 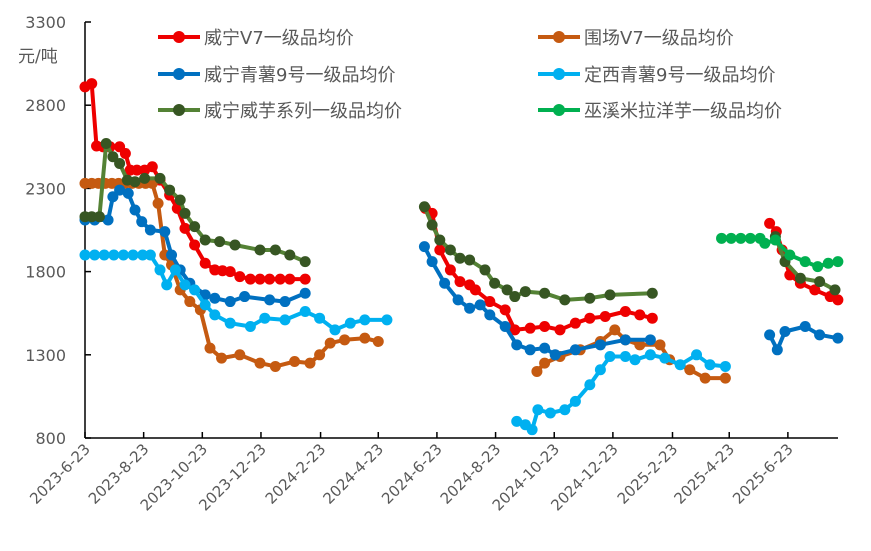 I want to click on x-tick-label: 2024-4-23, so click(x=353, y=474).